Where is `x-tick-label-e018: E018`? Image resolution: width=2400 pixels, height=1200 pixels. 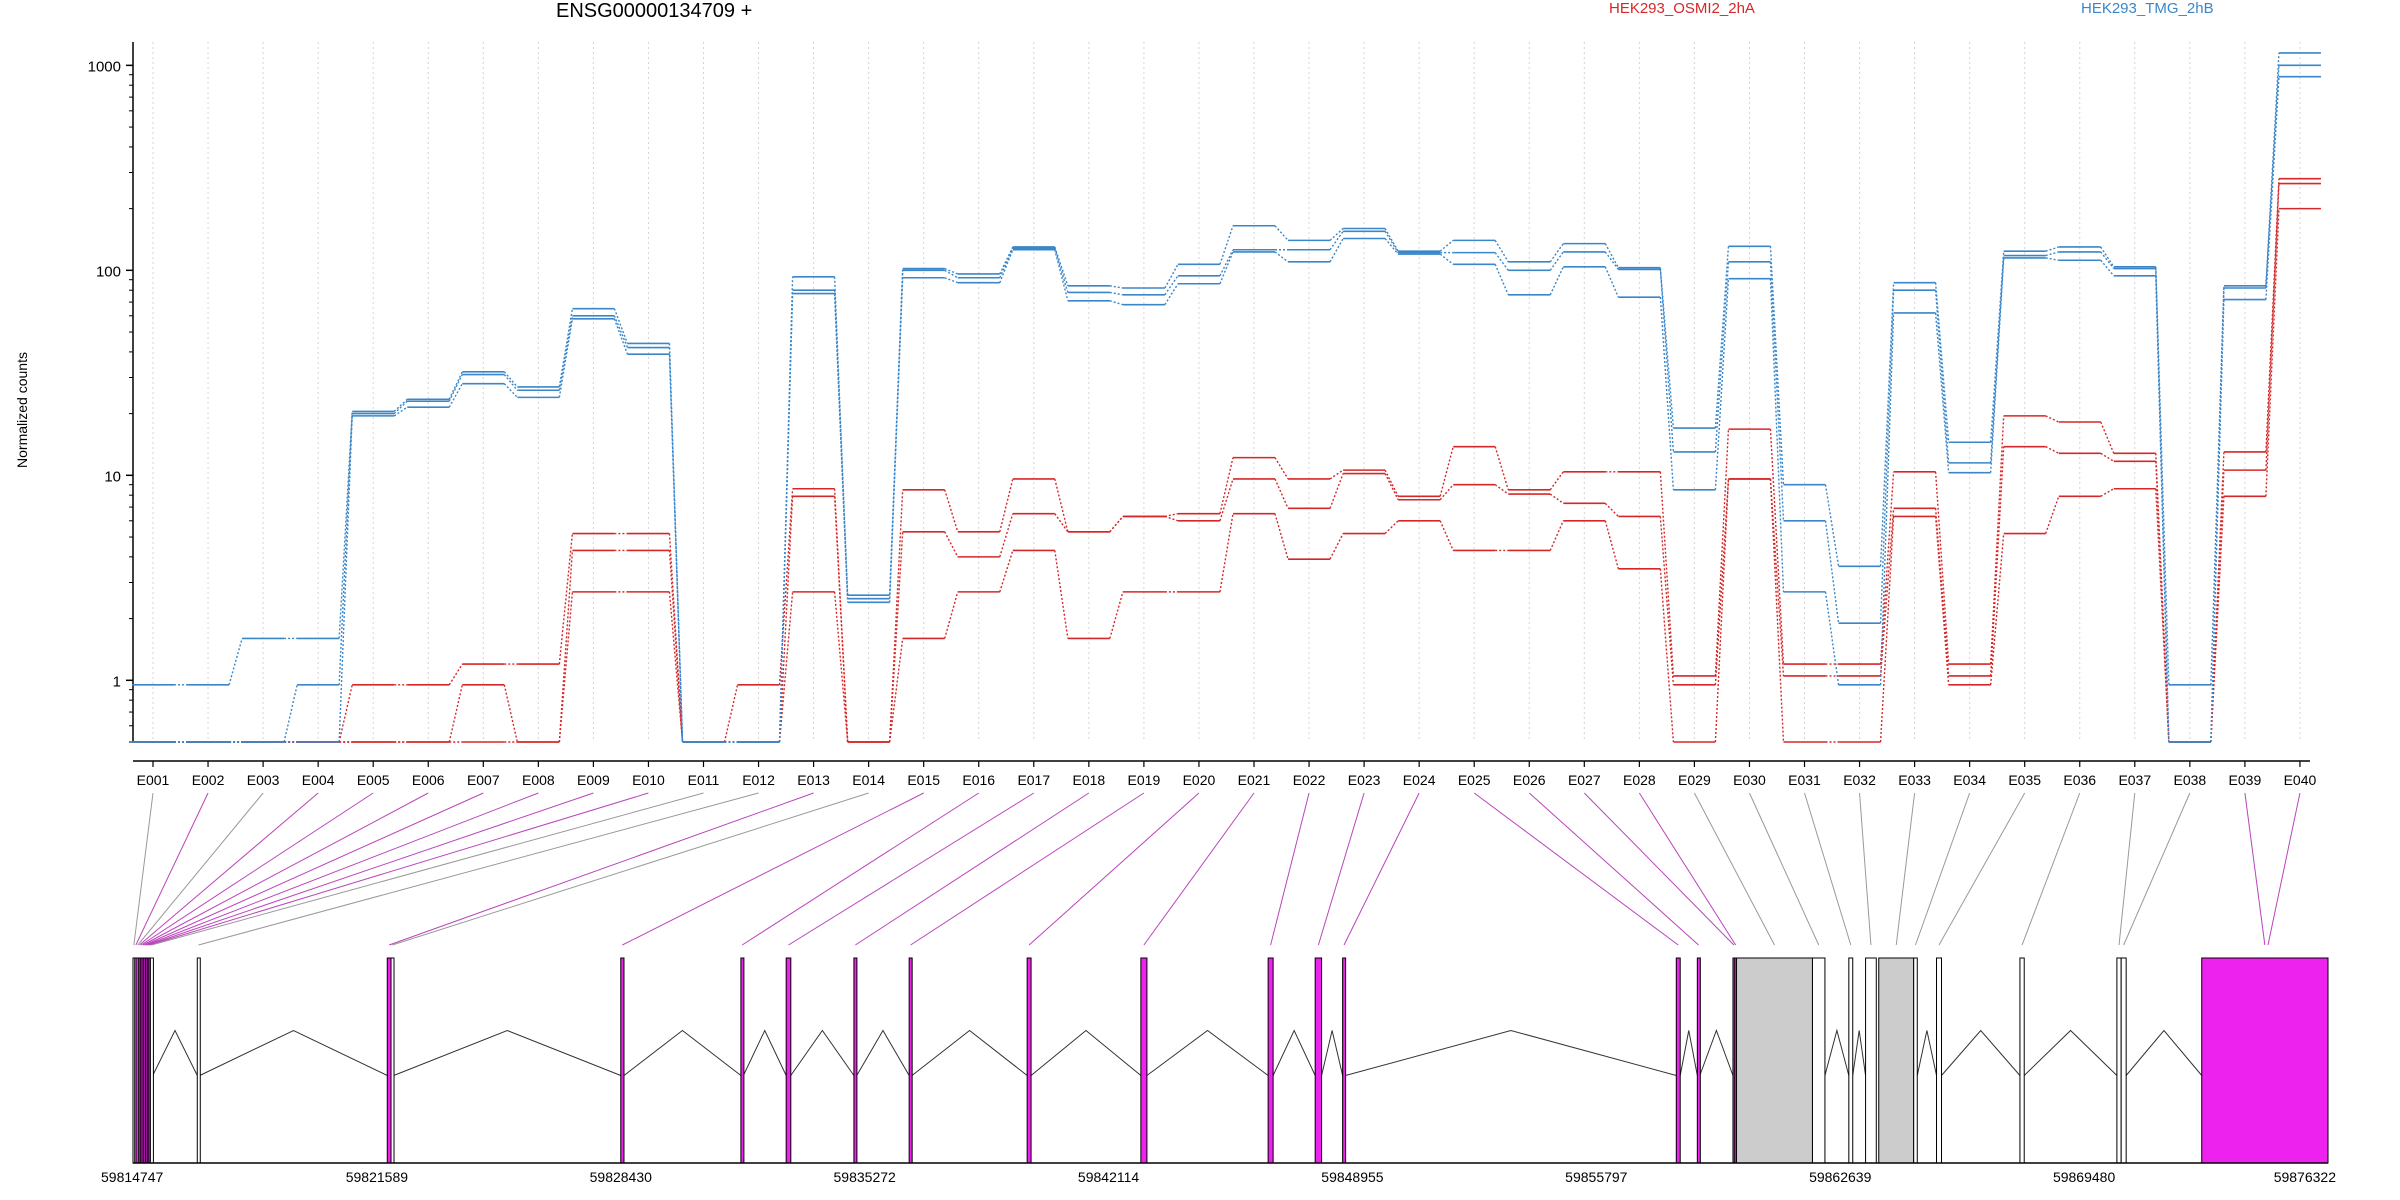
x-tick-label-e018: E018 is located at coordinates (1088, 780).